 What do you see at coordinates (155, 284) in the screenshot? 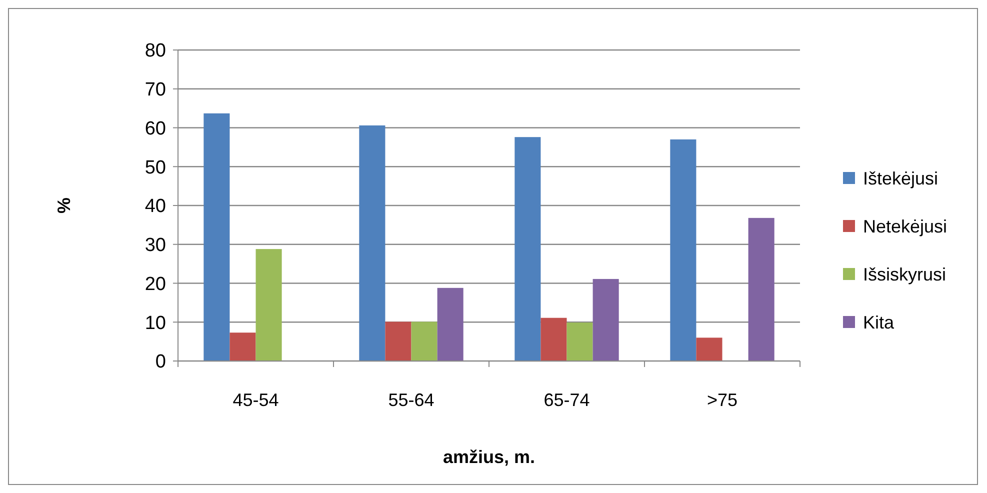
I see `y-tick-label: 20` at bounding box center [155, 284].